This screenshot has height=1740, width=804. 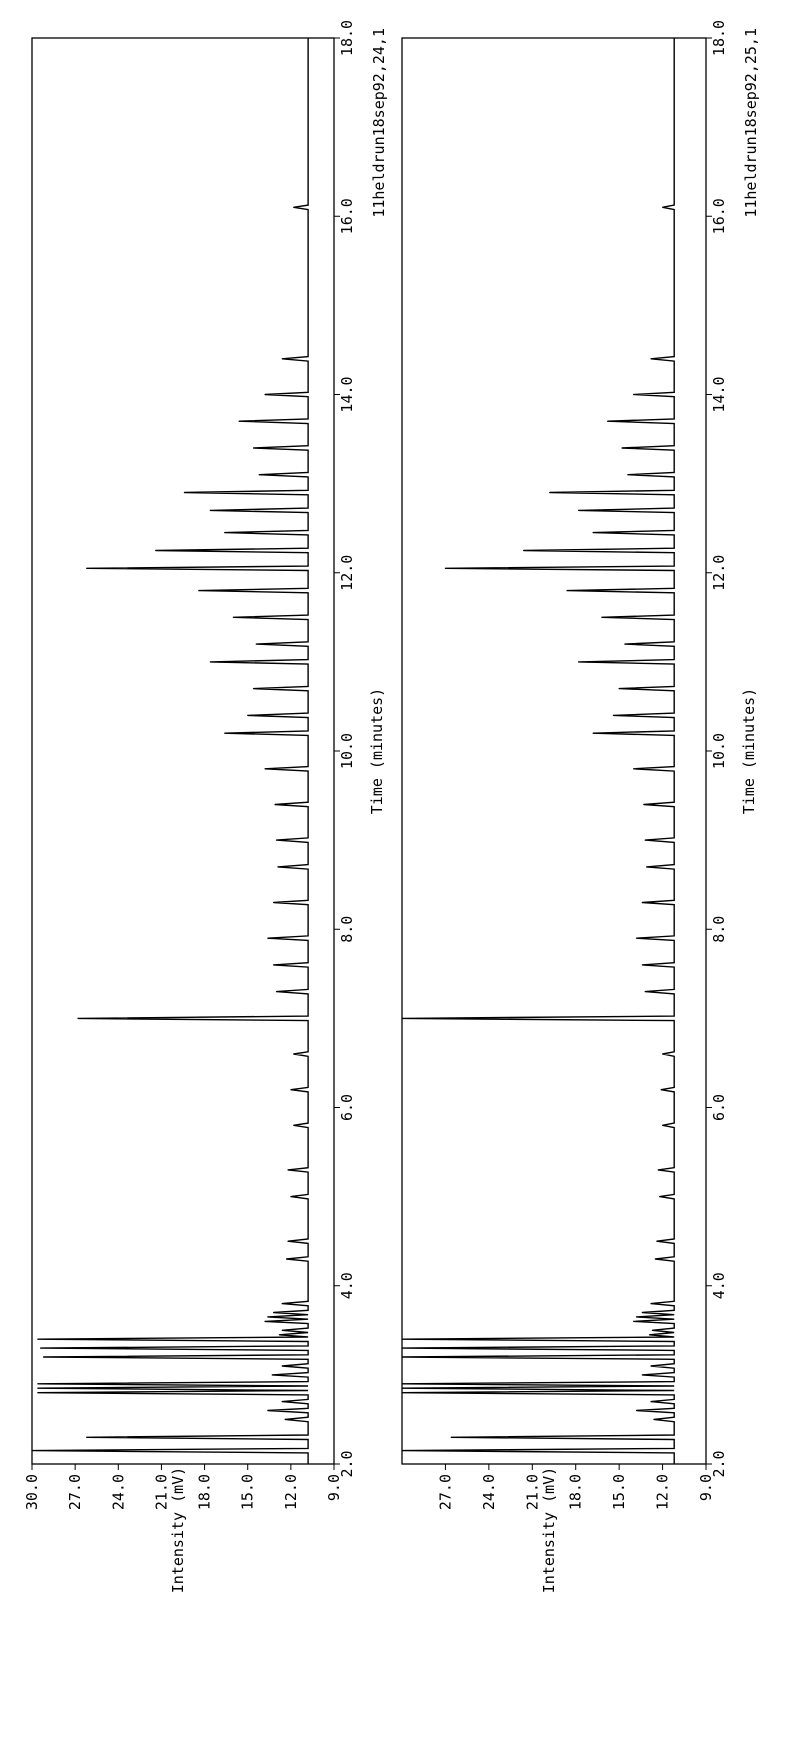 What do you see at coordinates (347, 1463) in the screenshot?
I see `time-tick-label: 2.0` at bounding box center [347, 1463].